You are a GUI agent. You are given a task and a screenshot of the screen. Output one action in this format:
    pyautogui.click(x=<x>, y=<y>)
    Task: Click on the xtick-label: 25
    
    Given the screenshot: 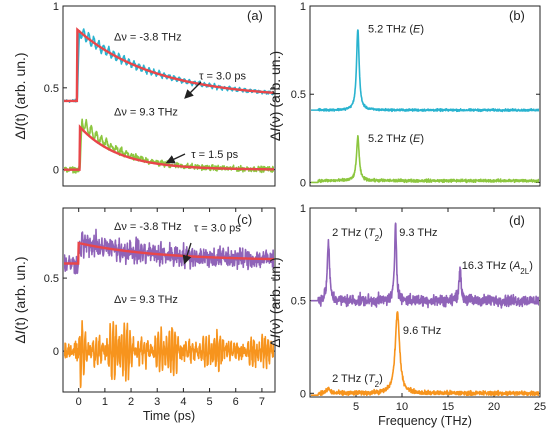 What is the action you would take?
    pyautogui.click(x=540, y=407)
    